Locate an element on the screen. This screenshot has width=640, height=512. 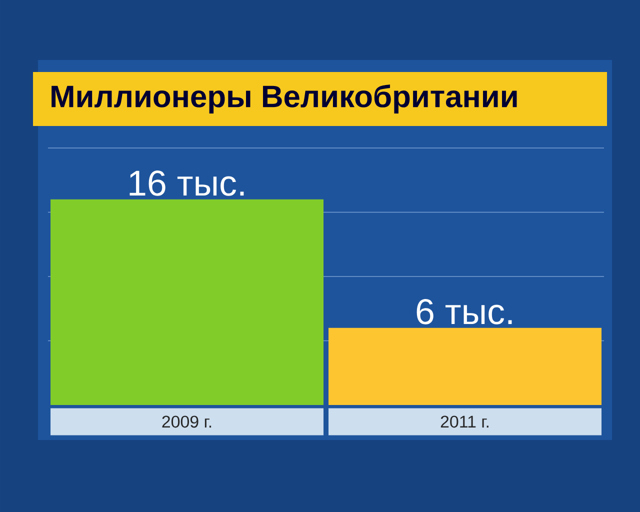
data-label: 6 тыс. is located at coordinates (464, 311).